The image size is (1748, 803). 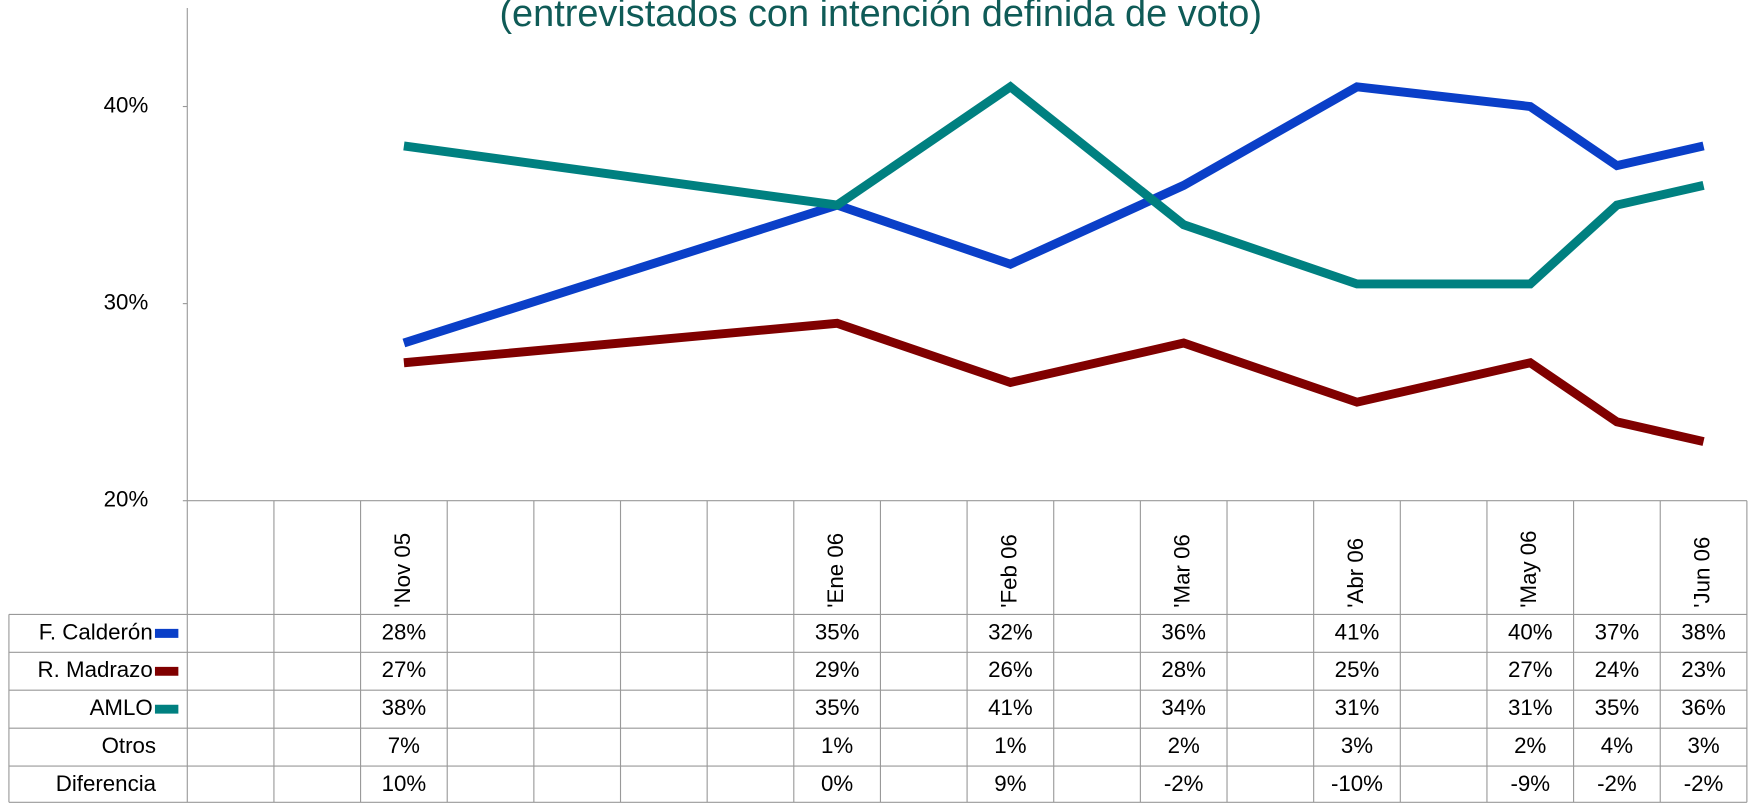 I want to click on table-cell: 34%, so click(x=1183, y=707).